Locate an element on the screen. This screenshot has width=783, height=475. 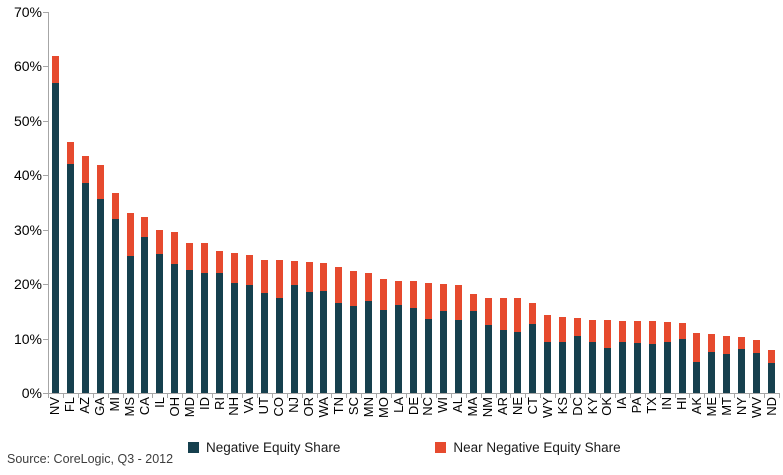
near-negative-equity-segment-OH is located at coordinates (175, 248).